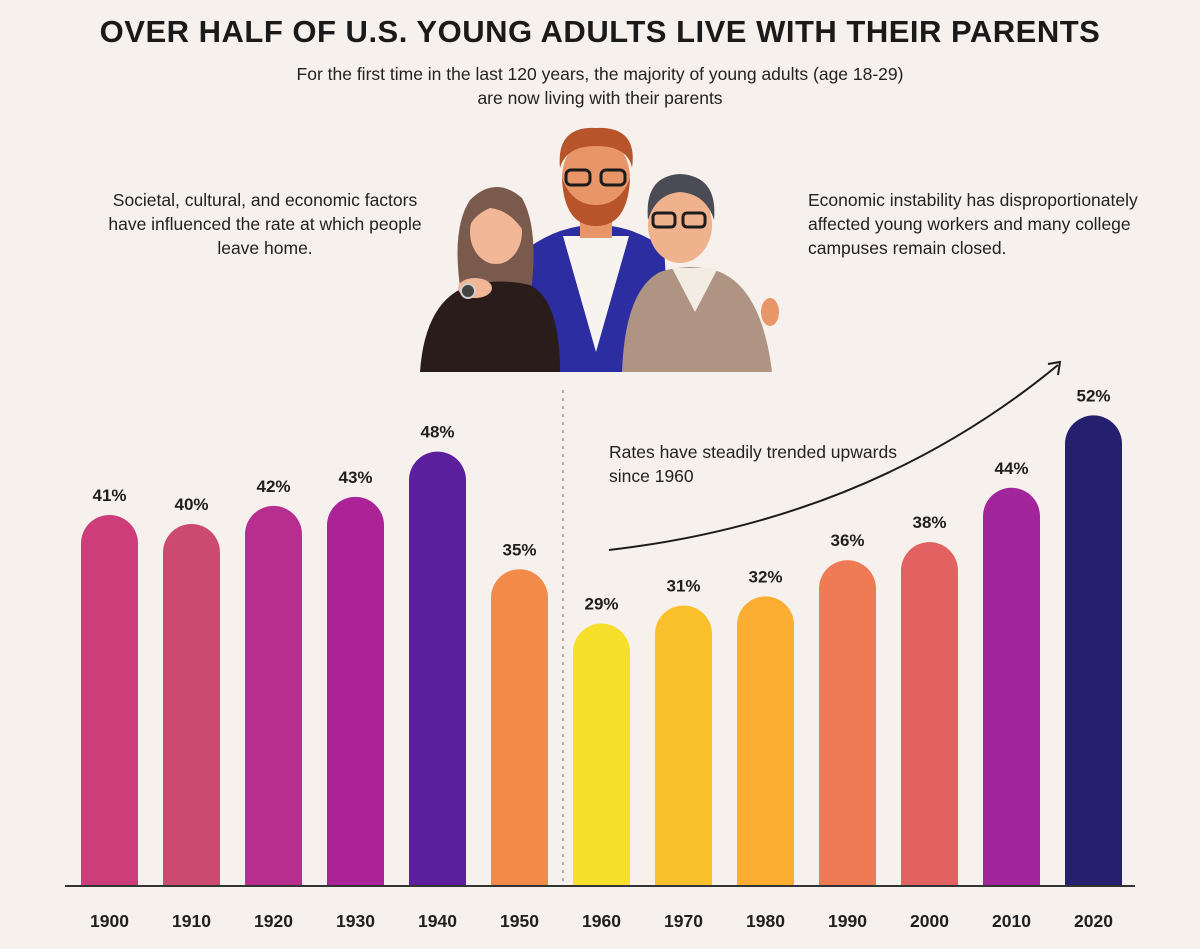 The width and height of the screenshot is (1200, 949). I want to click on bar-2000, so click(929, 714).